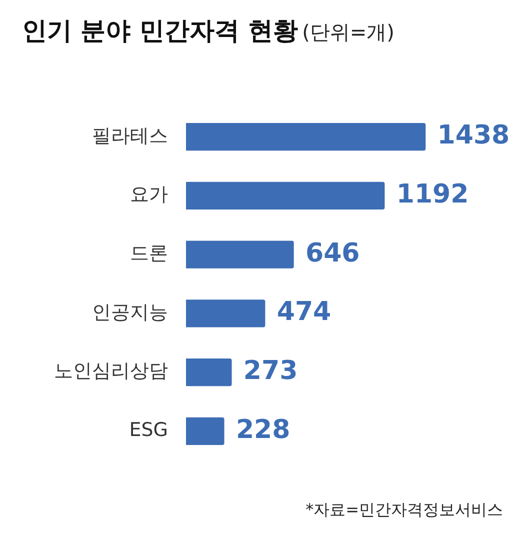 The height and width of the screenshot is (540, 531). Describe the element at coordinates (432, 194) in the screenshot. I see `data-label: 1192` at that location.